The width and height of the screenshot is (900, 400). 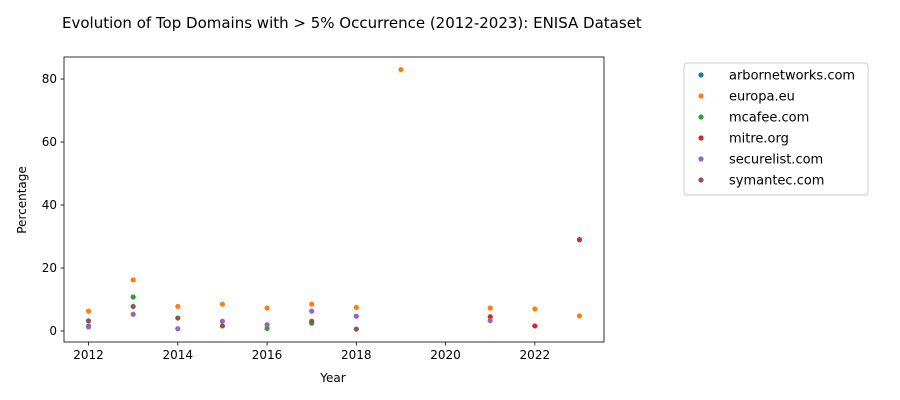 I want to click on y-tick-label: 20, so click(x=49, y=268).